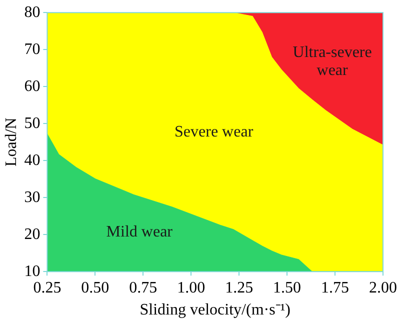  What do you see at coordinates (47, 287) in the screenshot?
I see `x-tick-label: 0.25` at bounding box center [47, 287].